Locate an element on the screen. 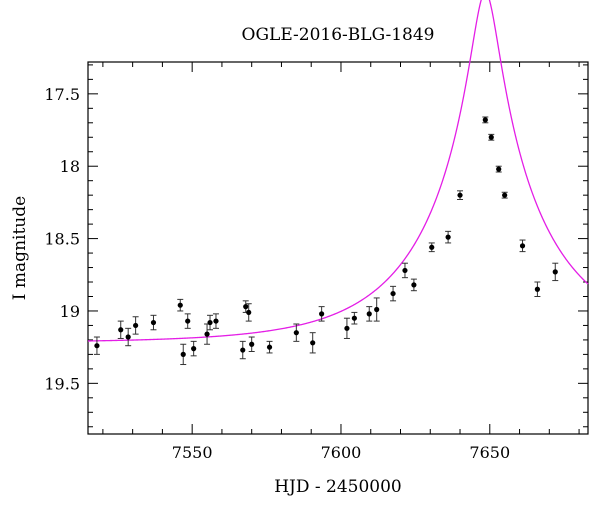 The image size is (600, 512). y-tick-label: 19 is located at coordinates (70, 311).